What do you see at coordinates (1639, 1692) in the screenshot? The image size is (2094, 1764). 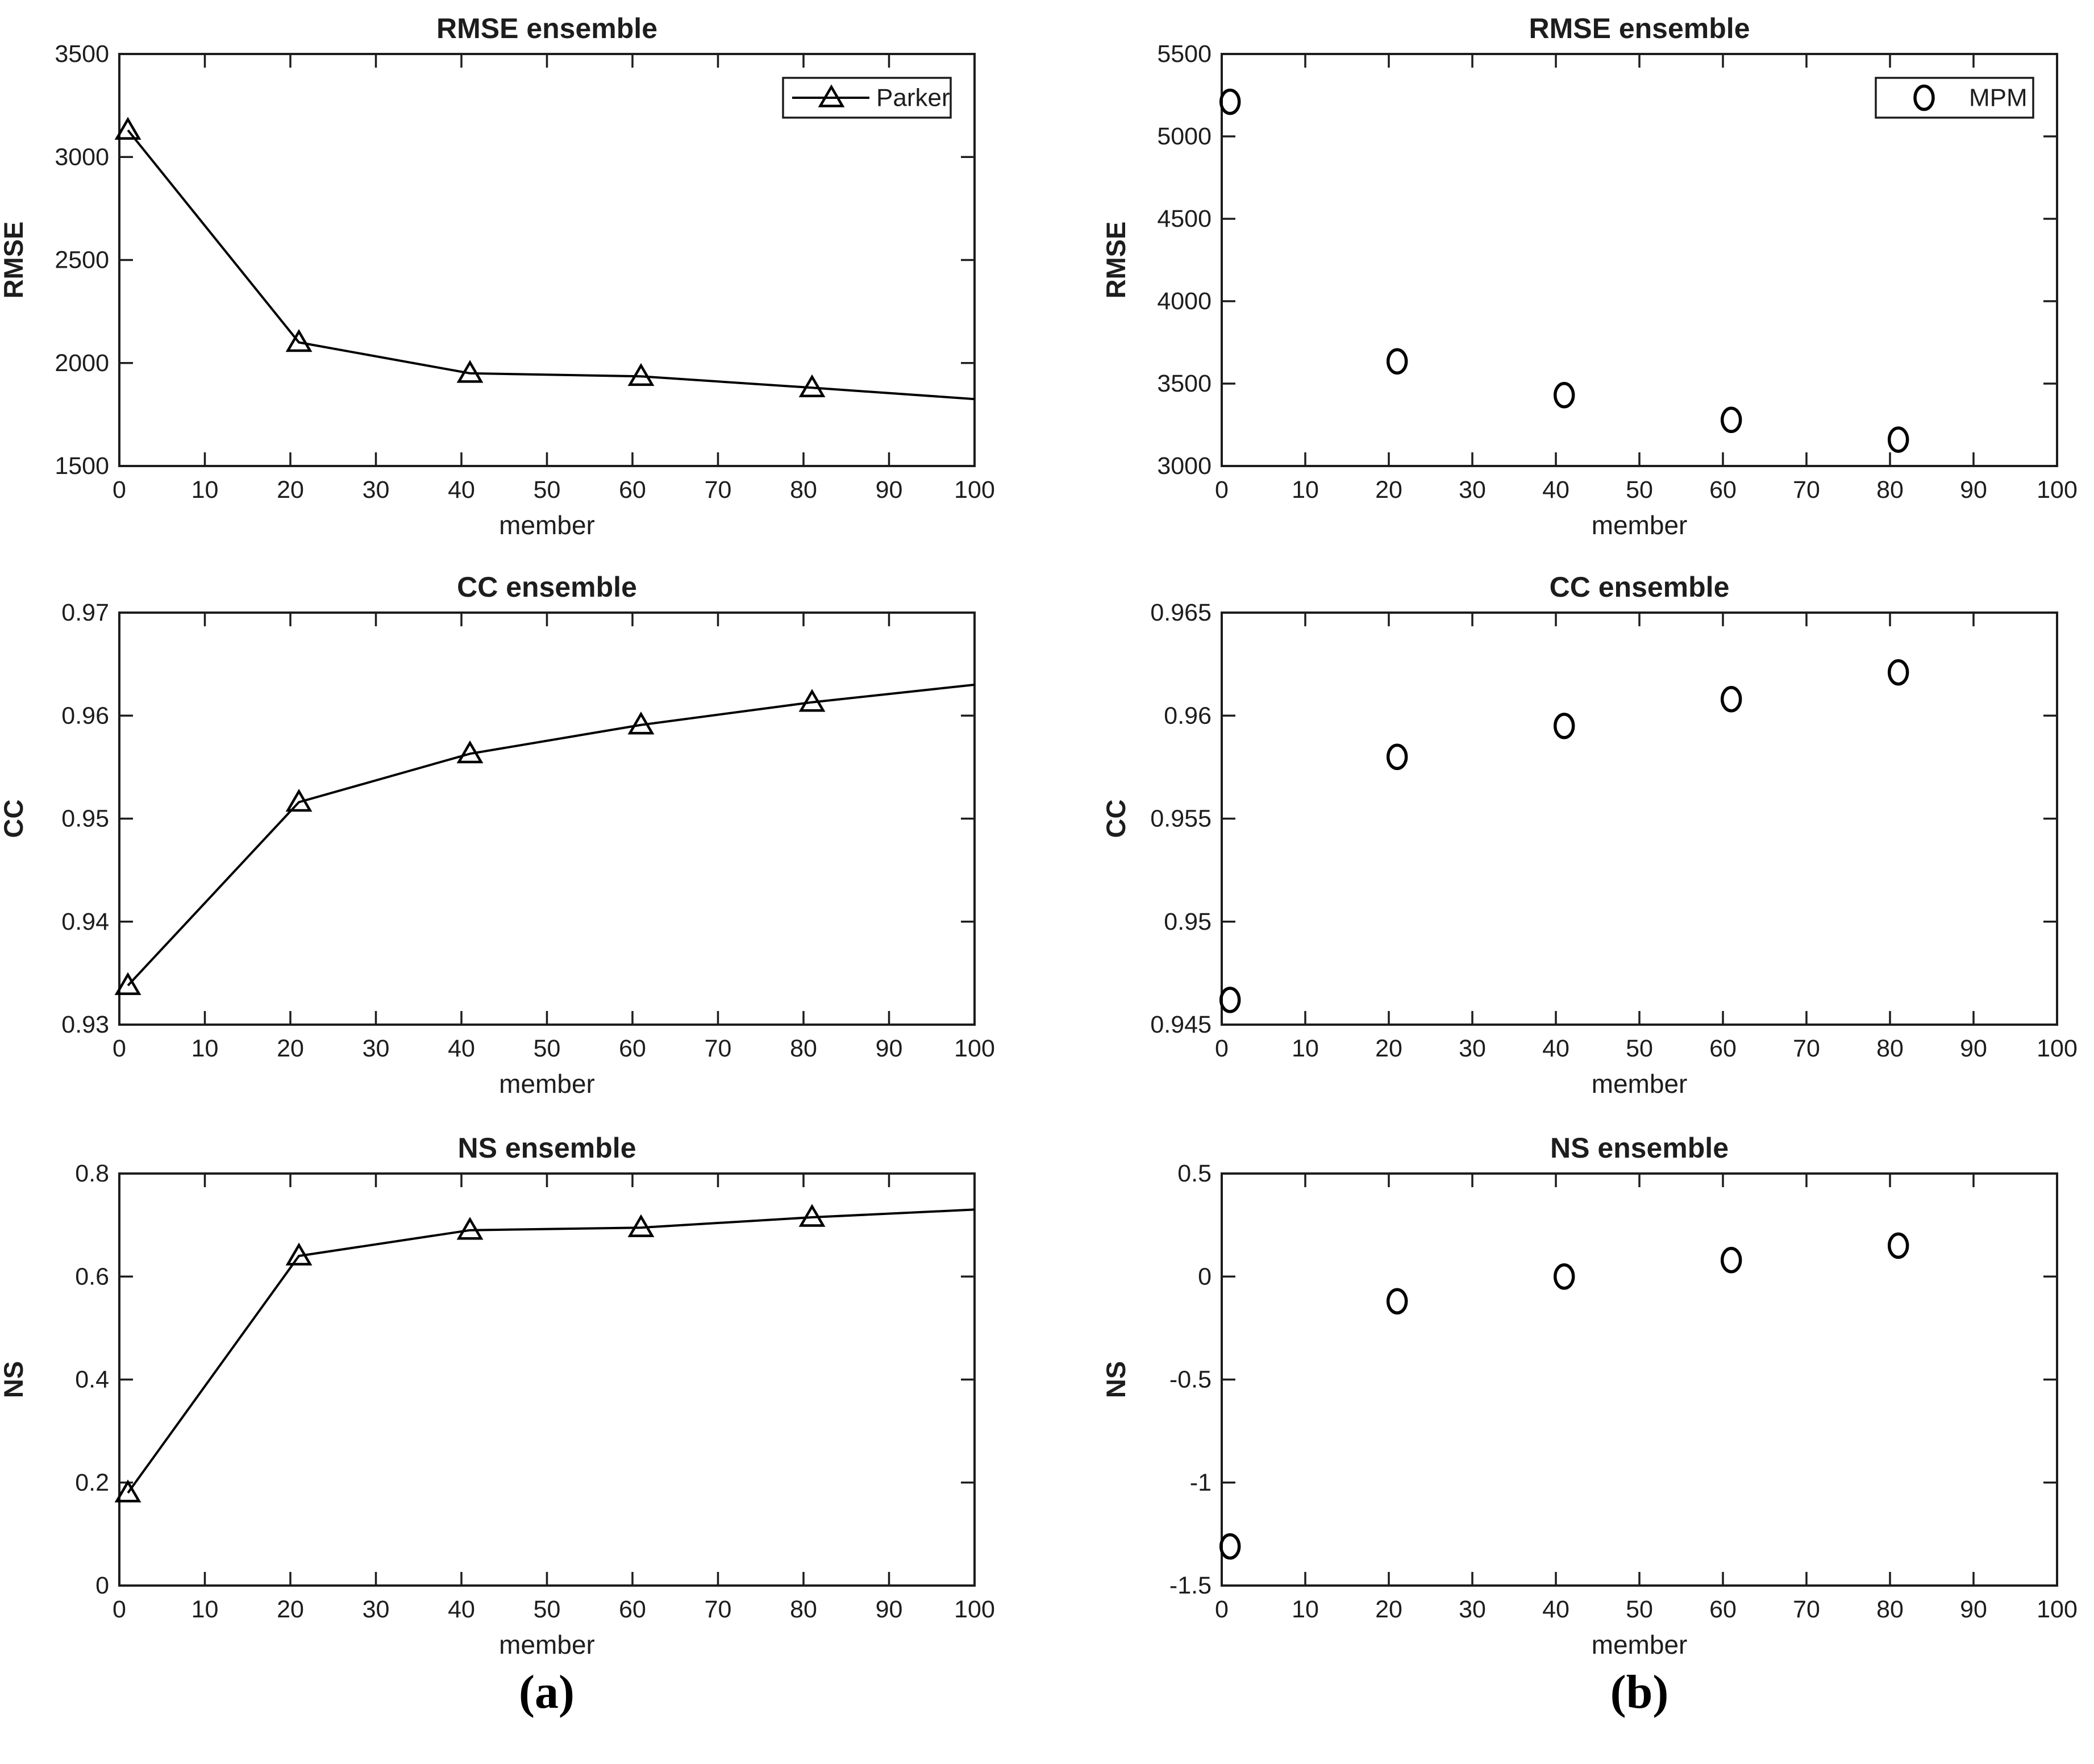 I see `caption-b: (b)` at bounding box center [1639, 1692].